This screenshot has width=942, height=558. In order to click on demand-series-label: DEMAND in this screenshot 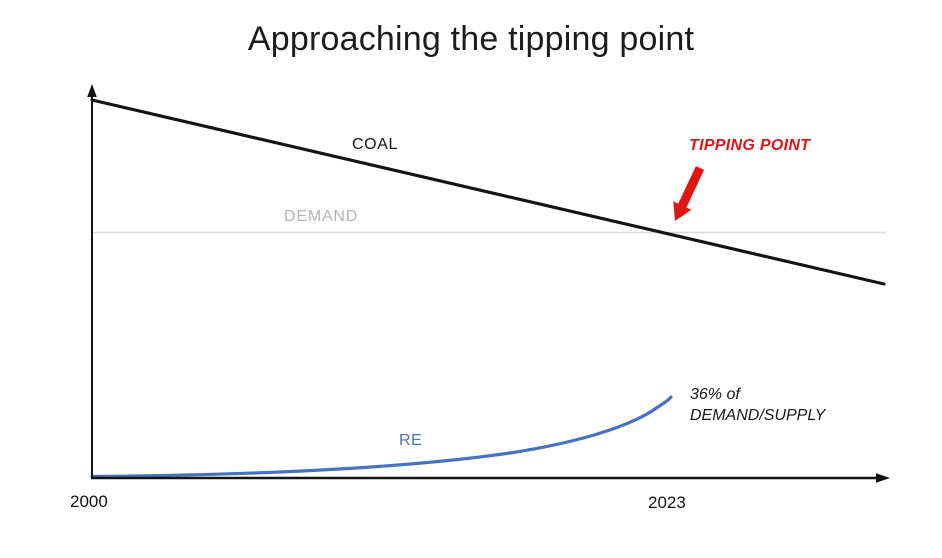, I will do `click(321, 216)`.